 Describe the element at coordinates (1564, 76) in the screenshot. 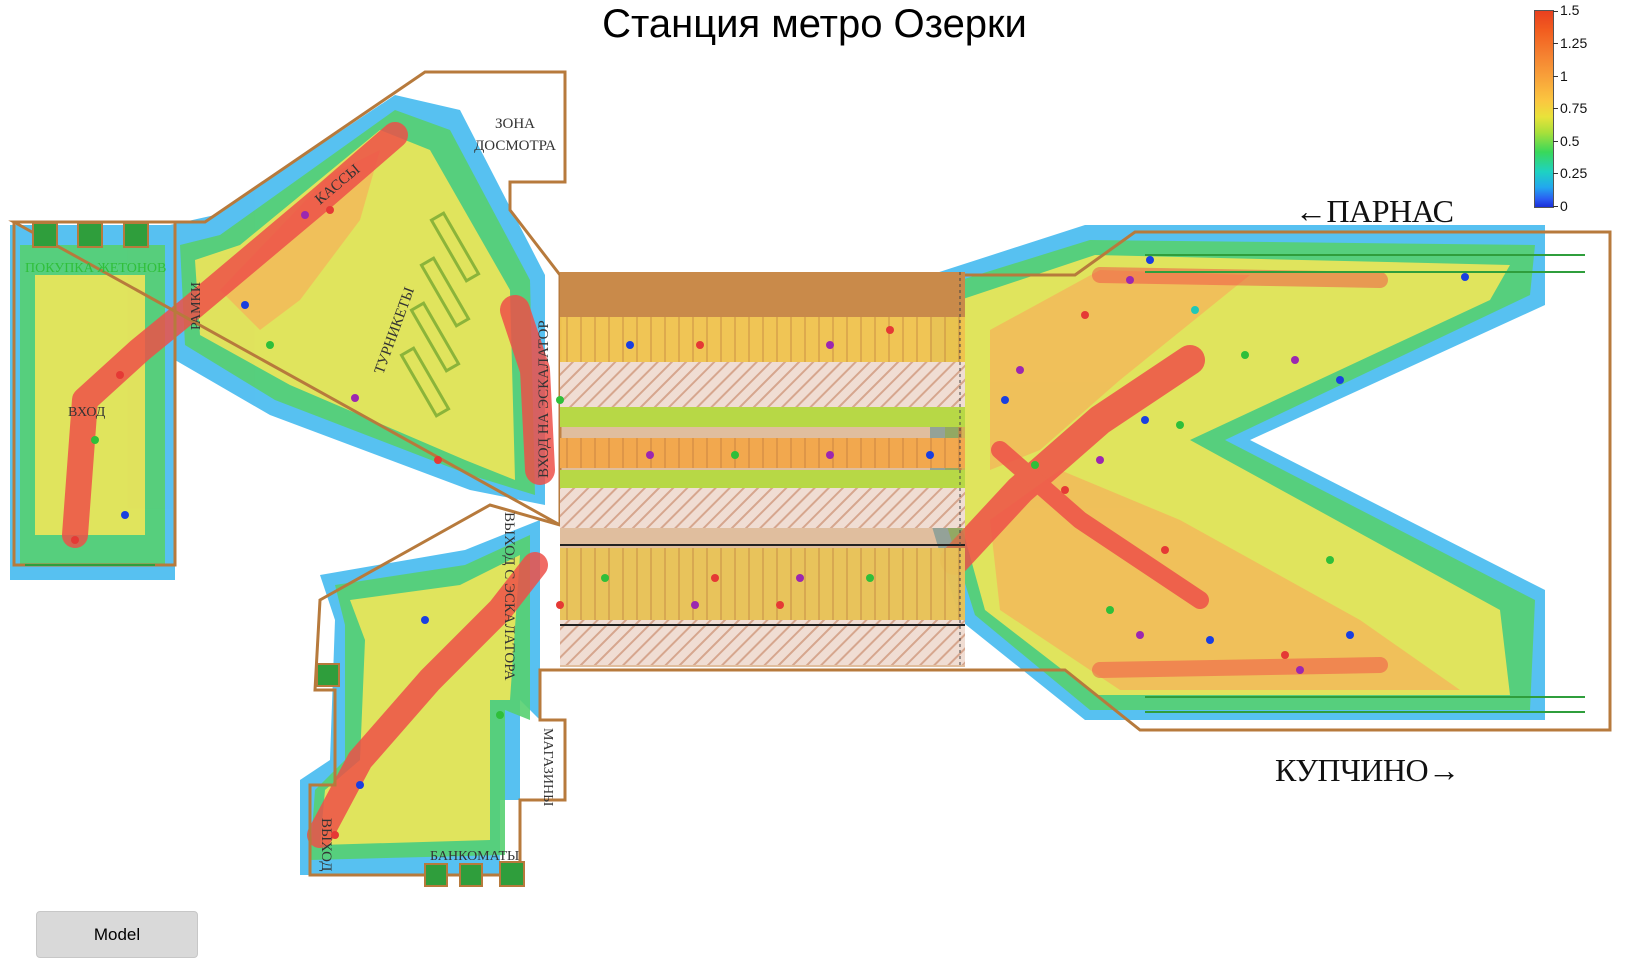

I see `legend-label: 1` at that location.